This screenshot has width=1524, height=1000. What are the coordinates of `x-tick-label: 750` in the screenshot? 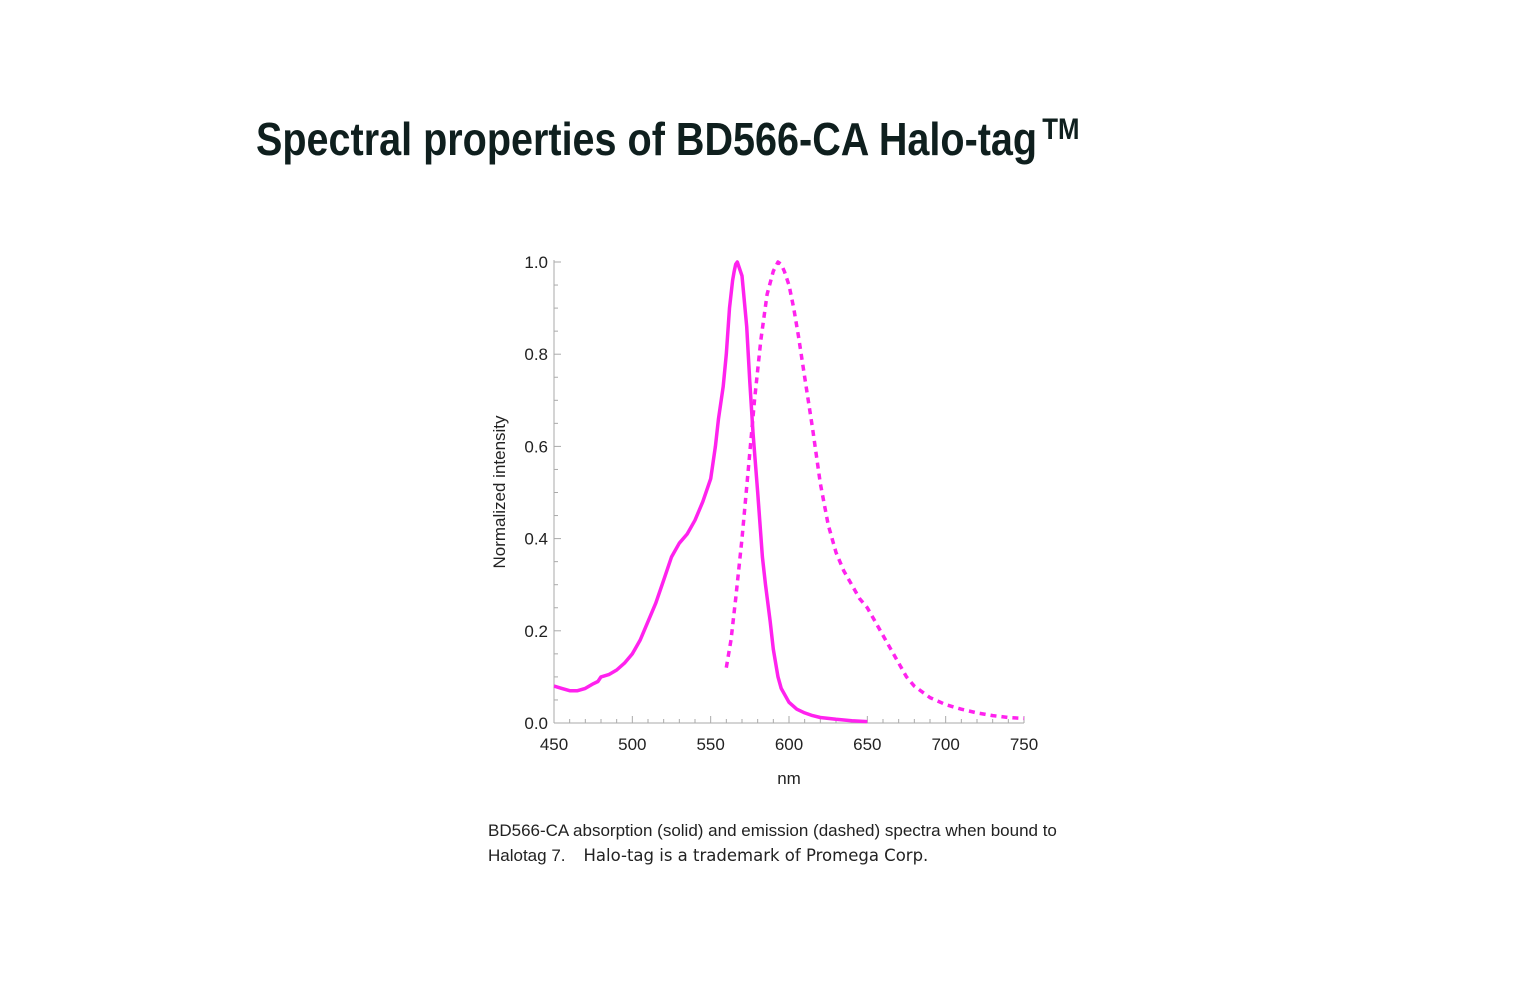 It's located at (1024, 744).